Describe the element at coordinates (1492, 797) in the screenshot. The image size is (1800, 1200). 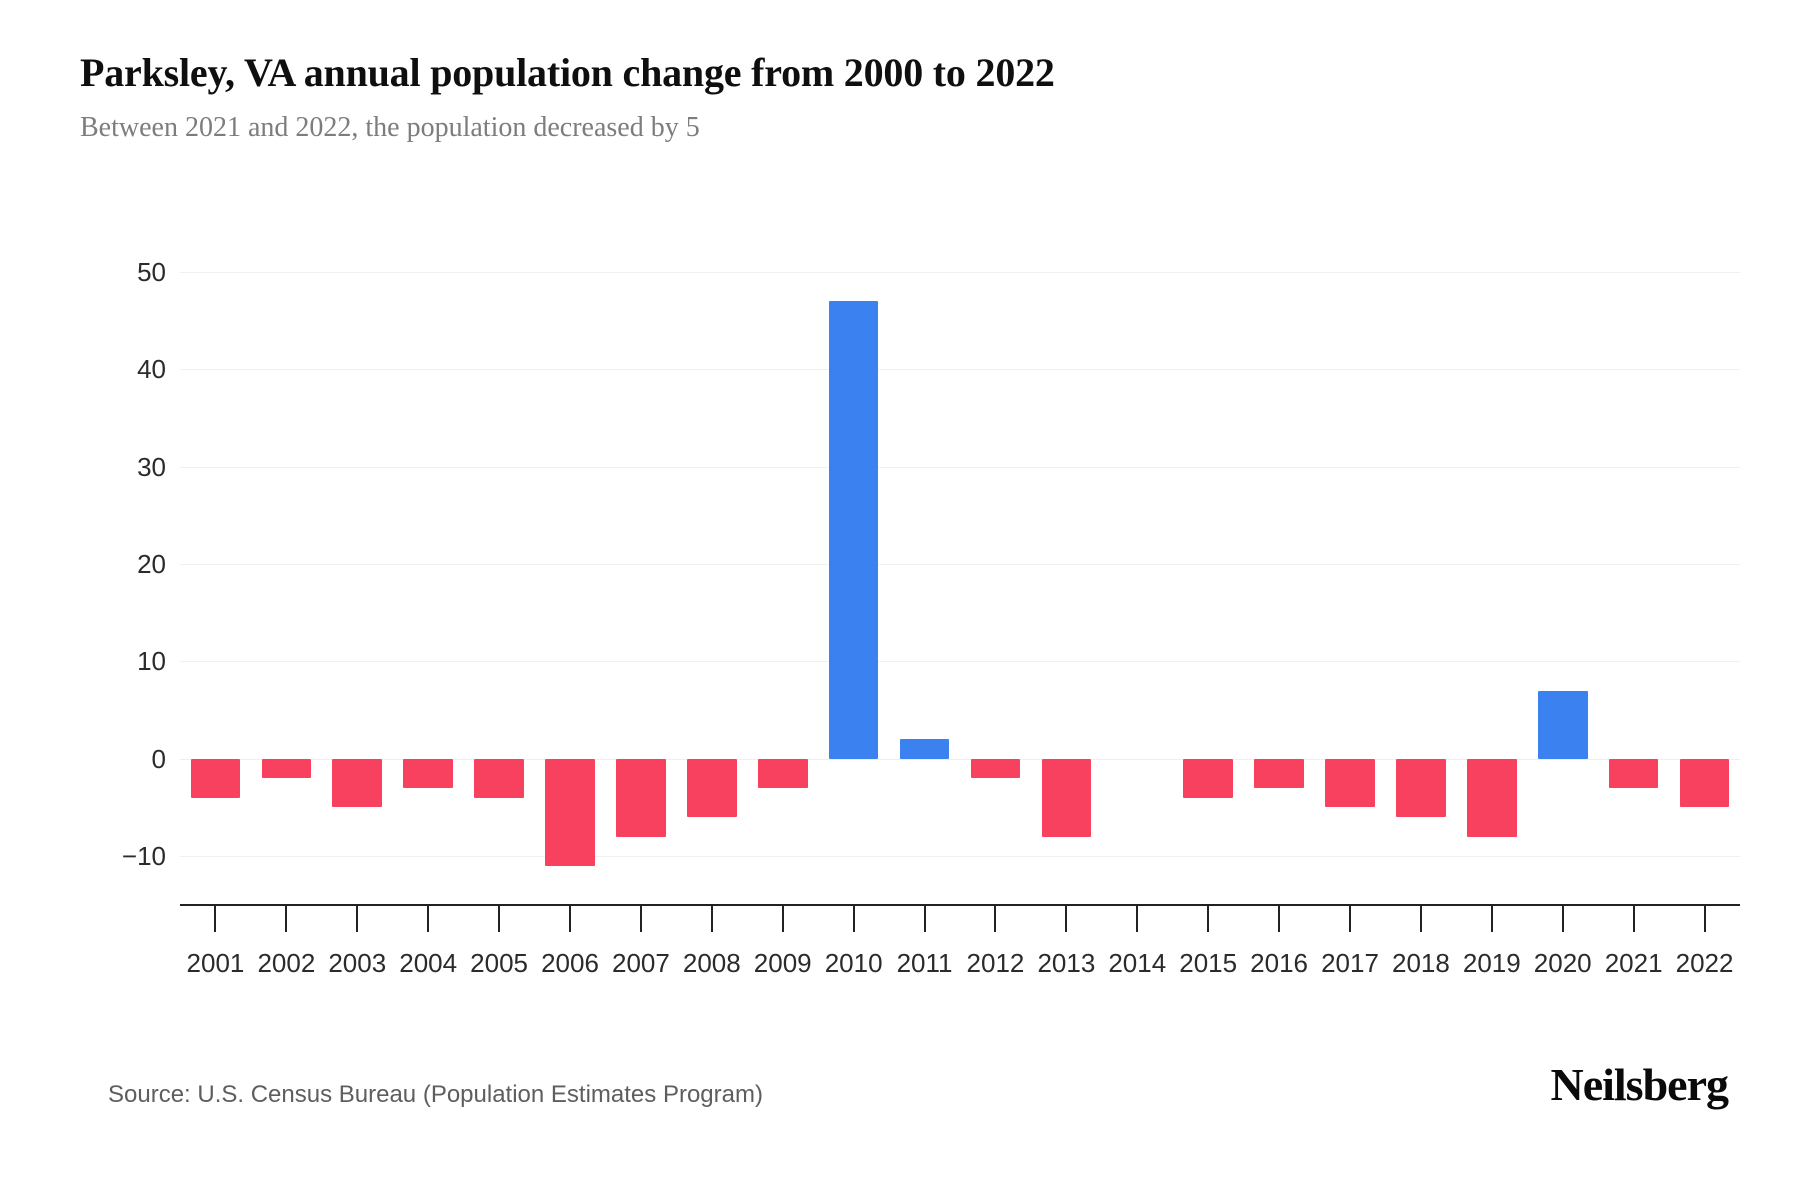
I see `bar-2019` at that location.